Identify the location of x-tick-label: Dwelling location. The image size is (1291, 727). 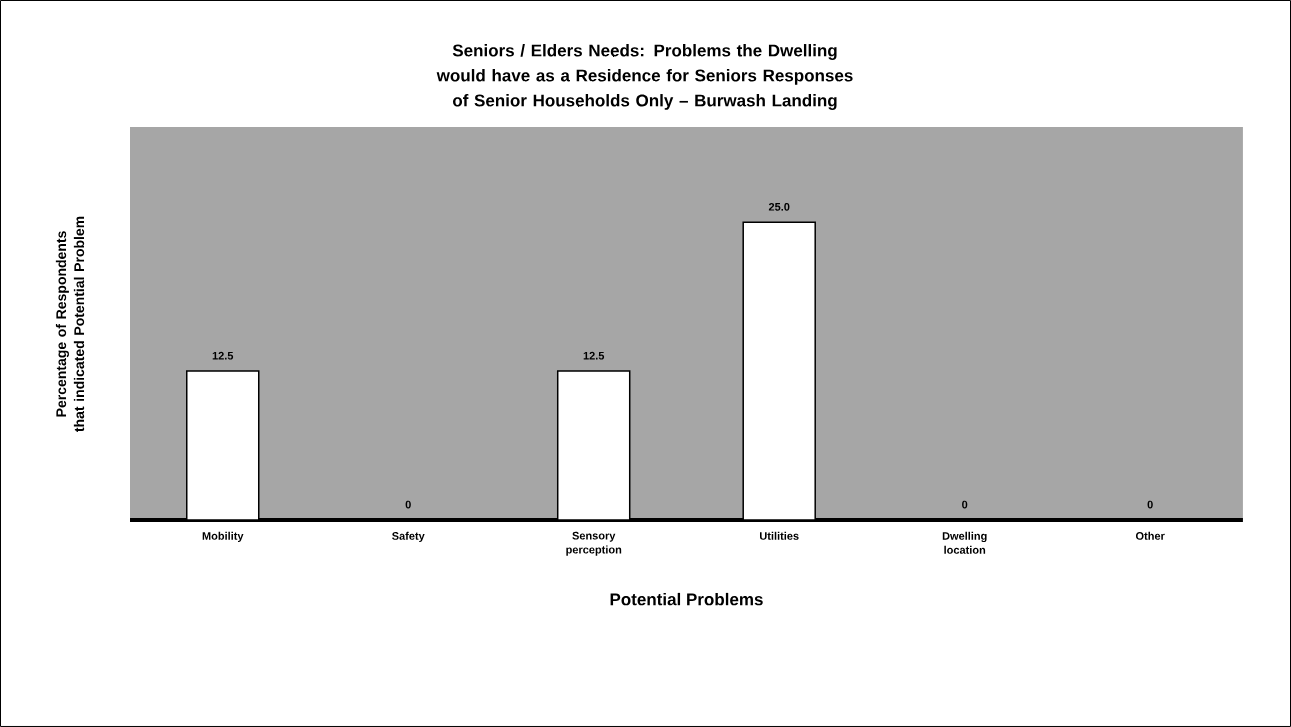
(964, 542).